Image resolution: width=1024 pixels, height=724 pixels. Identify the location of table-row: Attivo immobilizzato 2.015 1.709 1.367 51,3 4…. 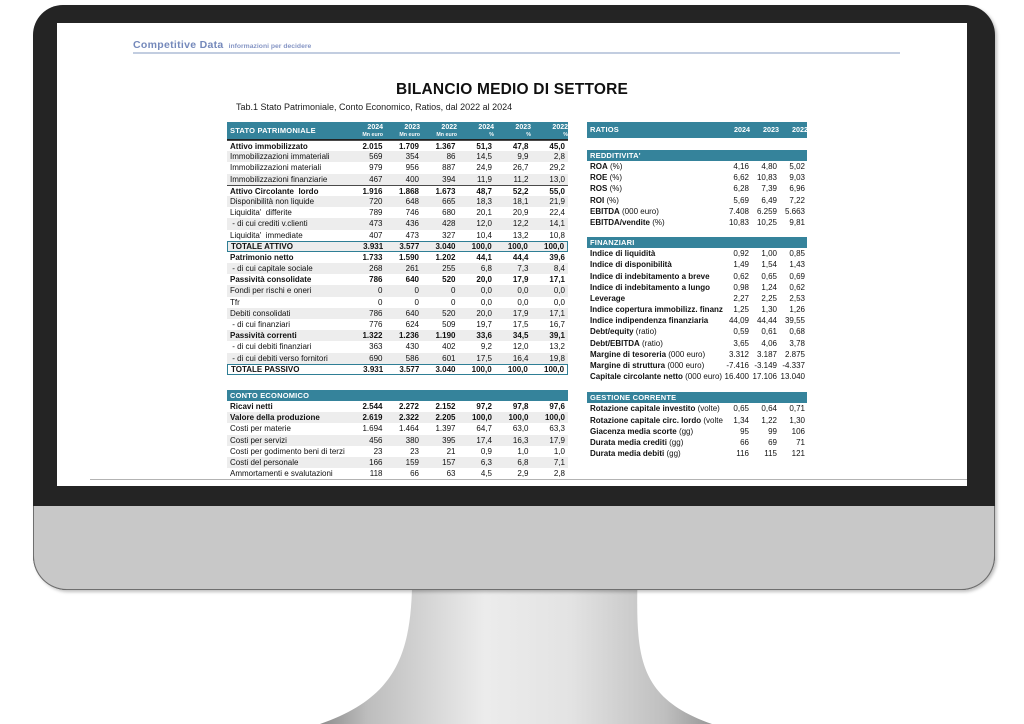
(397, 145).